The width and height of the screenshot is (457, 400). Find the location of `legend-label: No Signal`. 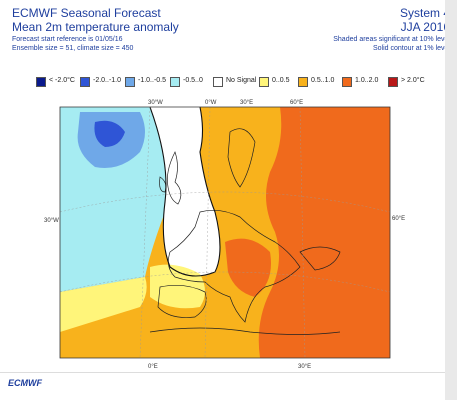

legend-label: No Signal is located at coordinates (241, 80).